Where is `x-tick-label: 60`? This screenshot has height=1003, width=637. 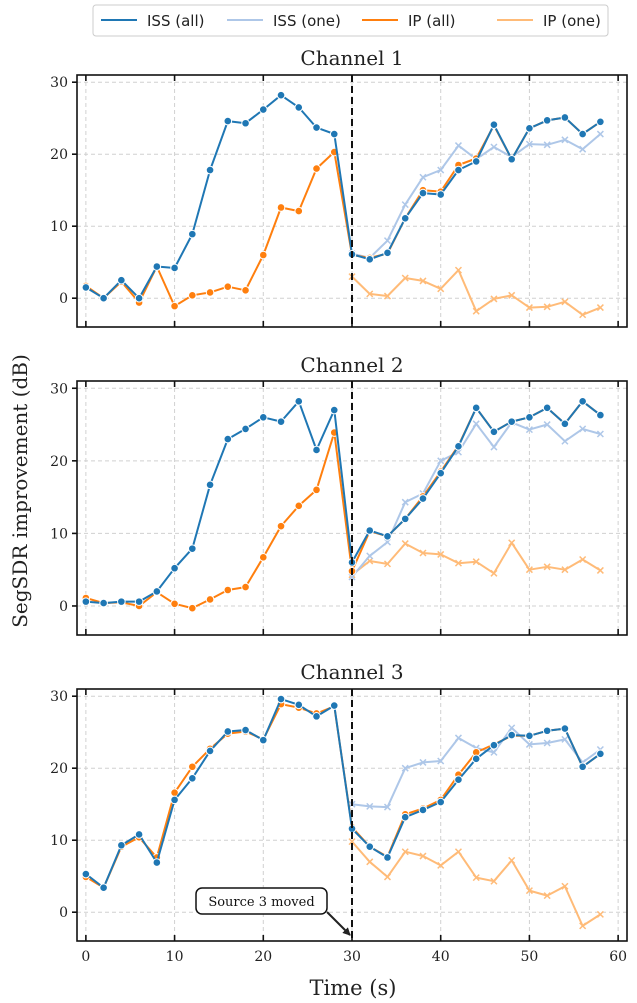
x-tick-label: 60 is located at coordinates (618, 957).